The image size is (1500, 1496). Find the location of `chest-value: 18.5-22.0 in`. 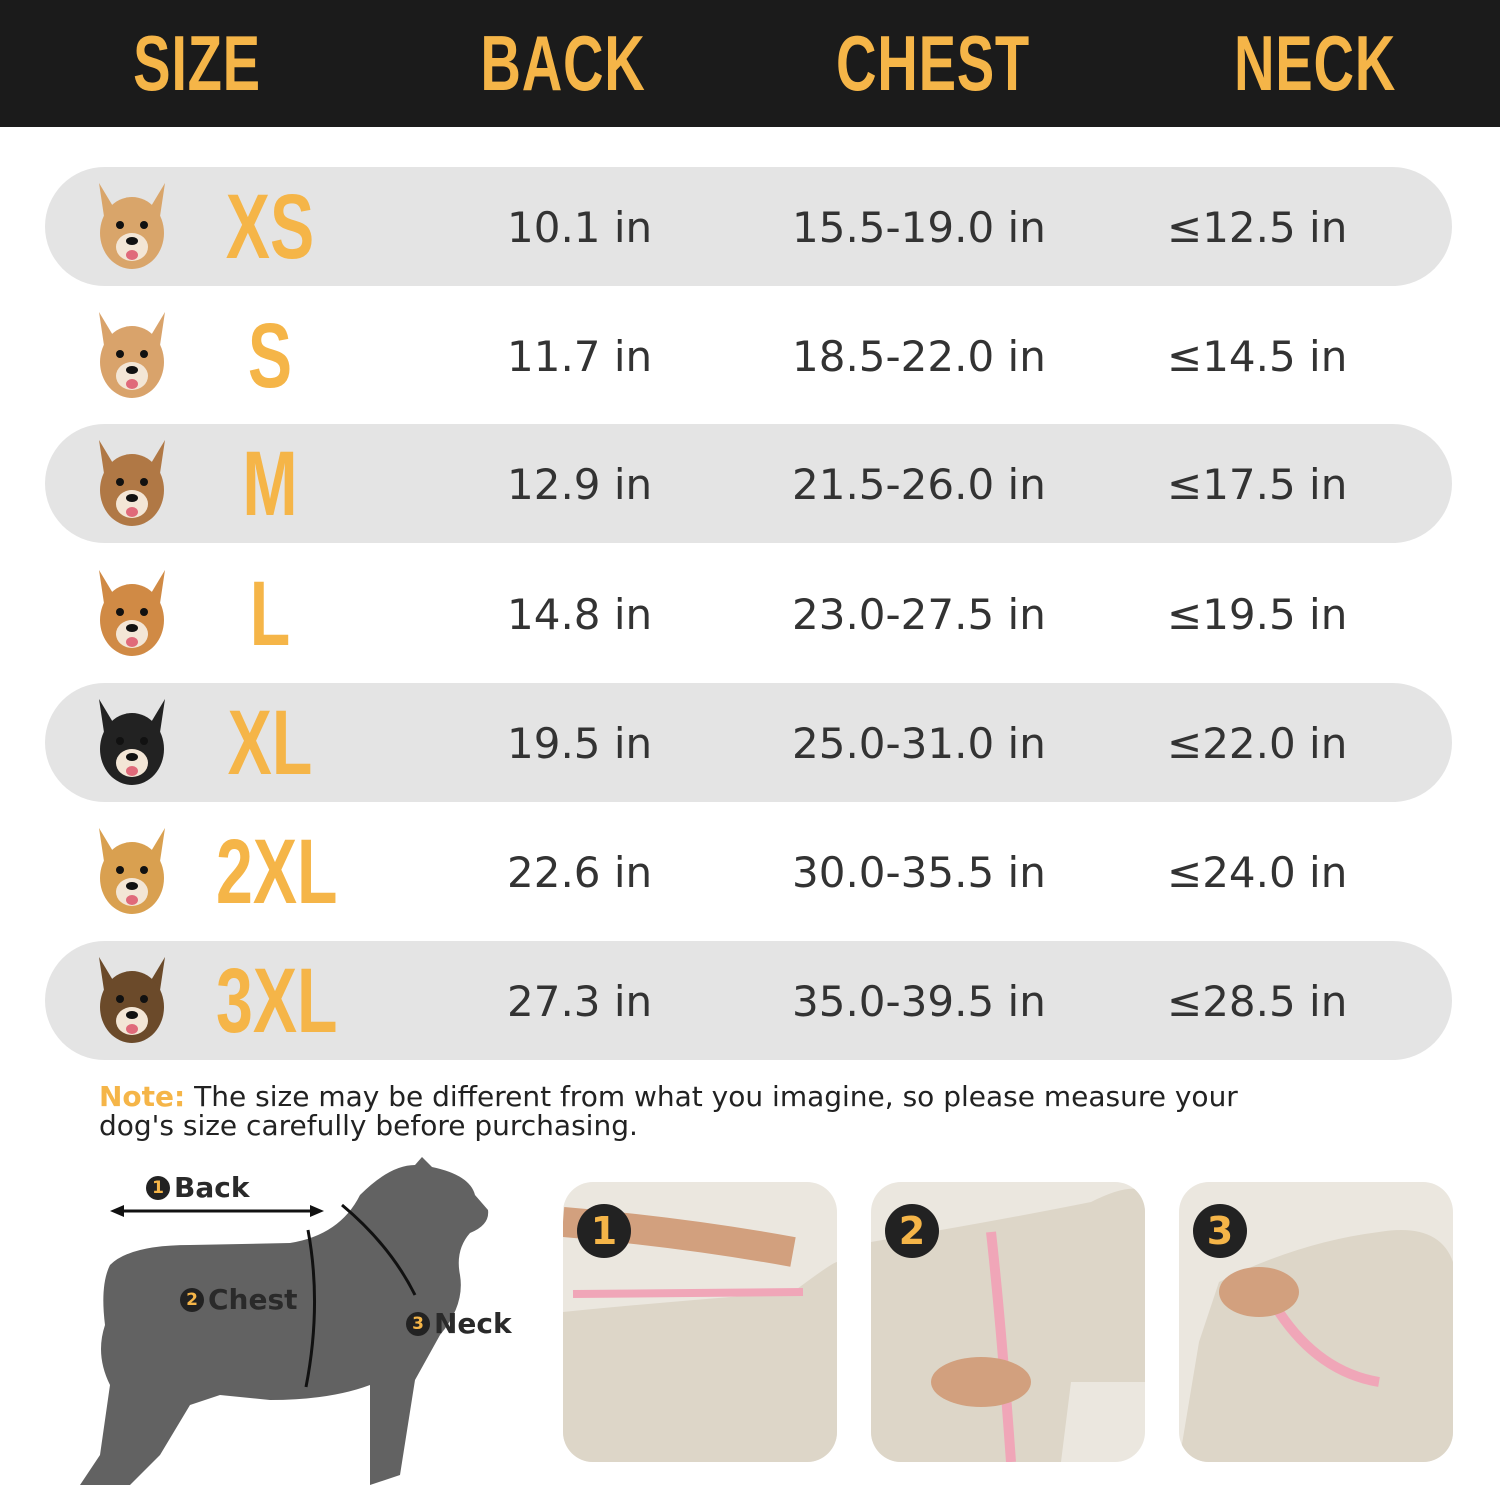

chest-value: 18.5-22.0 in is located at coordinates (919, 356).